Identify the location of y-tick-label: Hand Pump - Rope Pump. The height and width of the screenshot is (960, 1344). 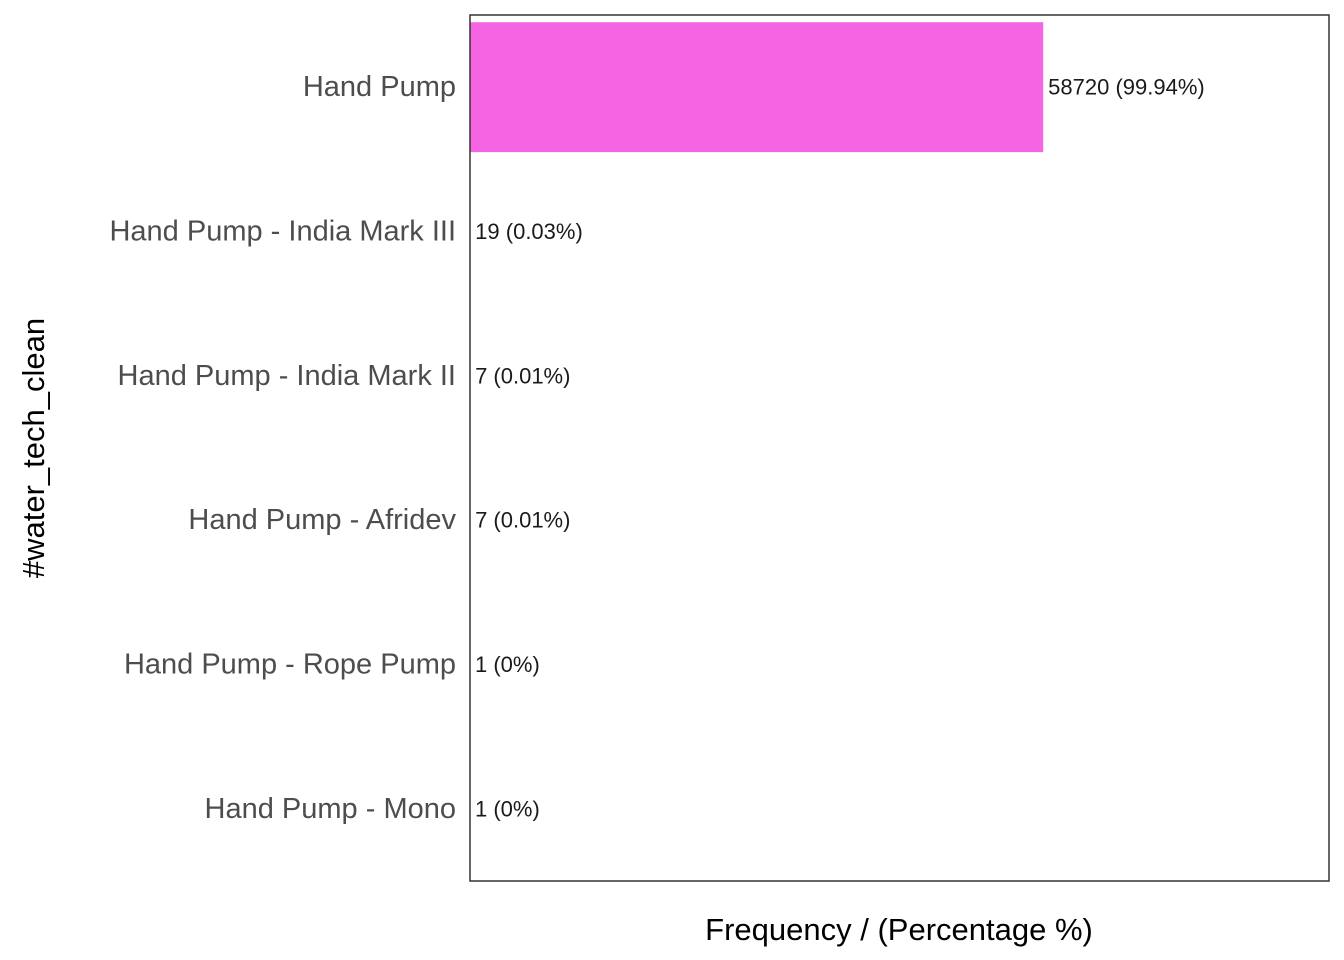
(290, 665).